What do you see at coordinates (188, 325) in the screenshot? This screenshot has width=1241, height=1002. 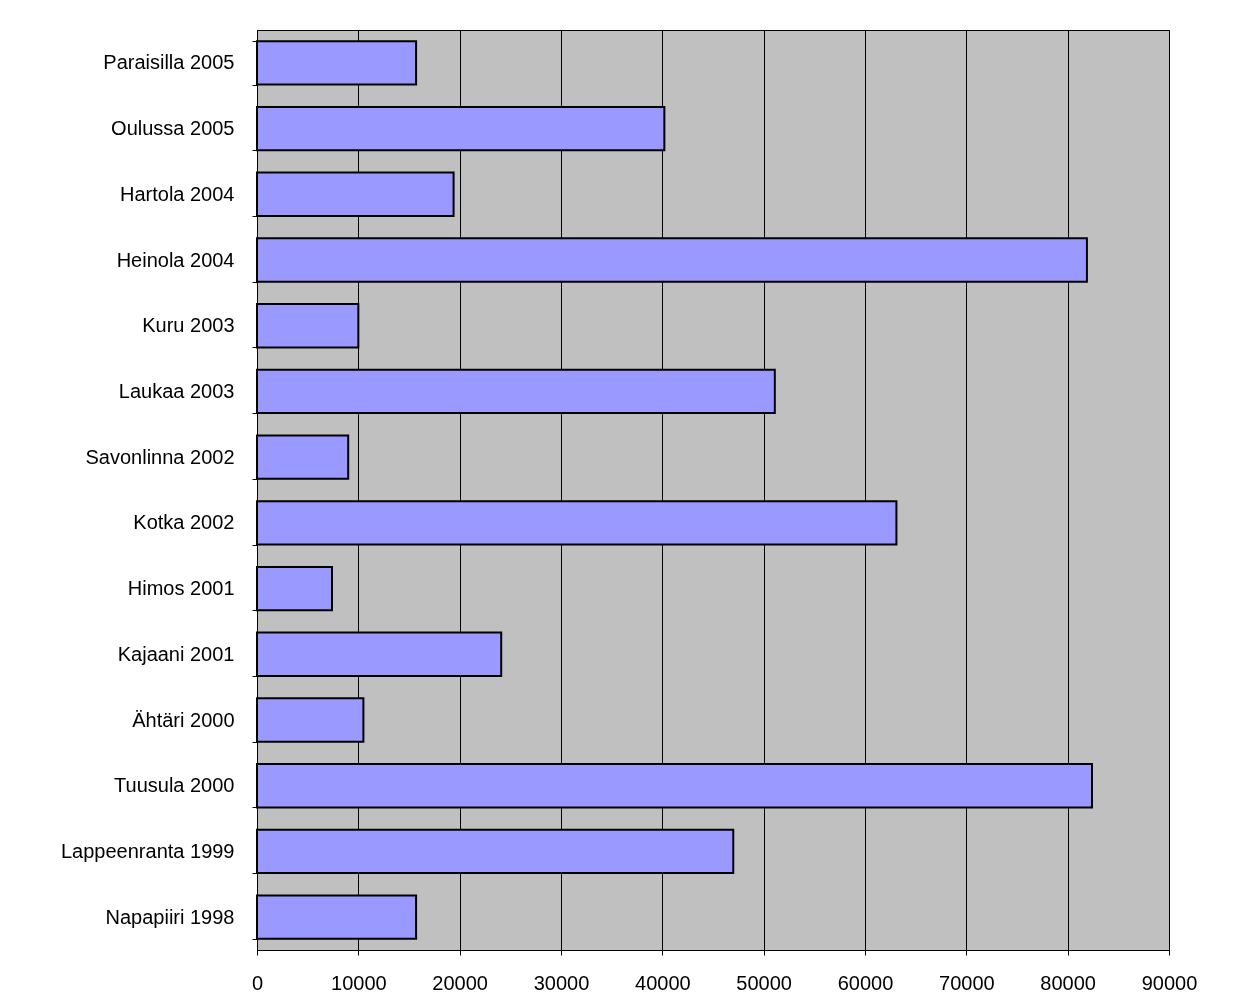 I see `y-tick-label: Kuru 2003` at bounding box center [188, 325].